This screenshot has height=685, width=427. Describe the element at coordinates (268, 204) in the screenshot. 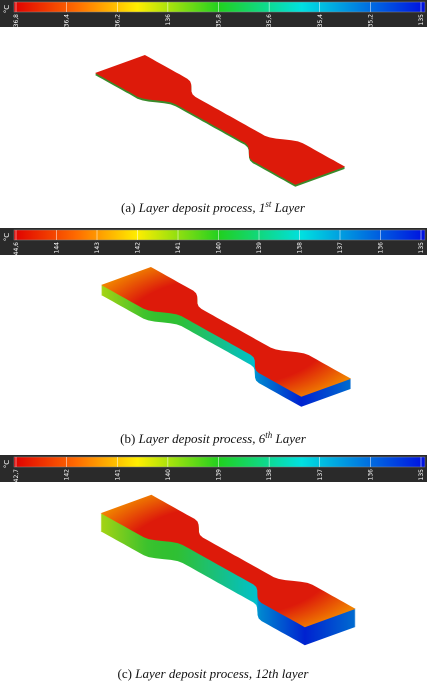

I see `caption-sup: st` at that location.